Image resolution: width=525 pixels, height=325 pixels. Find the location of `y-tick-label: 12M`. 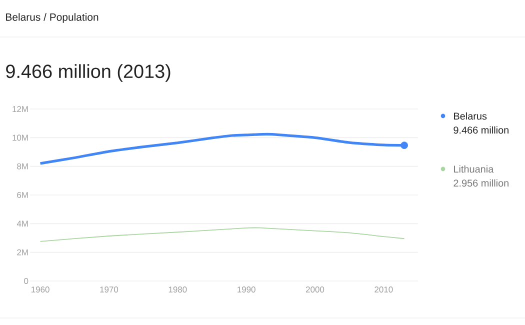

y-tick-label: 12M is located at coordinates (20, 109).